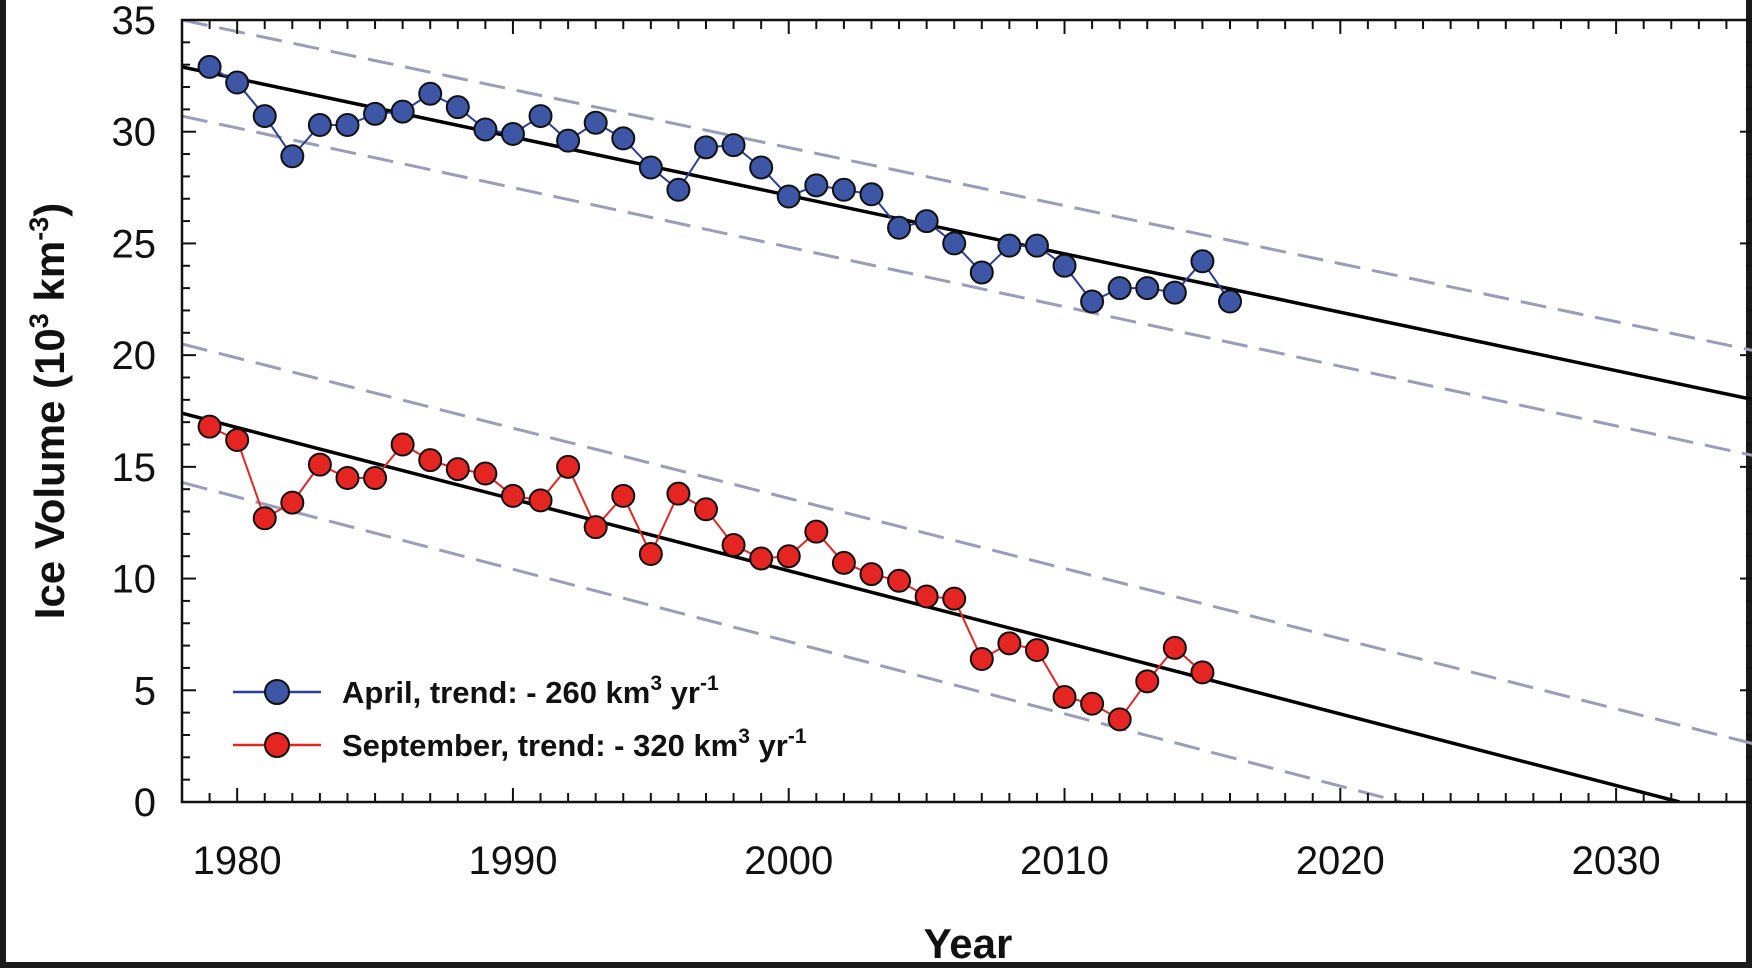 This screenshot has width=1752, height=968. What do you see at coordinates (681, 692) in the screenshot?
I see `legend-april-unit: yr` at bounding box center [681, 692].